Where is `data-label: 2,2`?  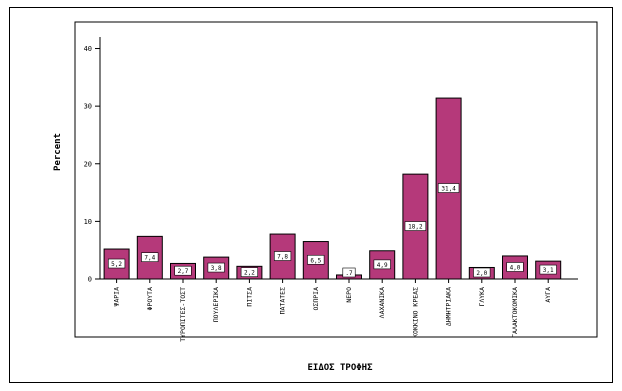
data-label: 2,2 is located at coordinates (249, 273).